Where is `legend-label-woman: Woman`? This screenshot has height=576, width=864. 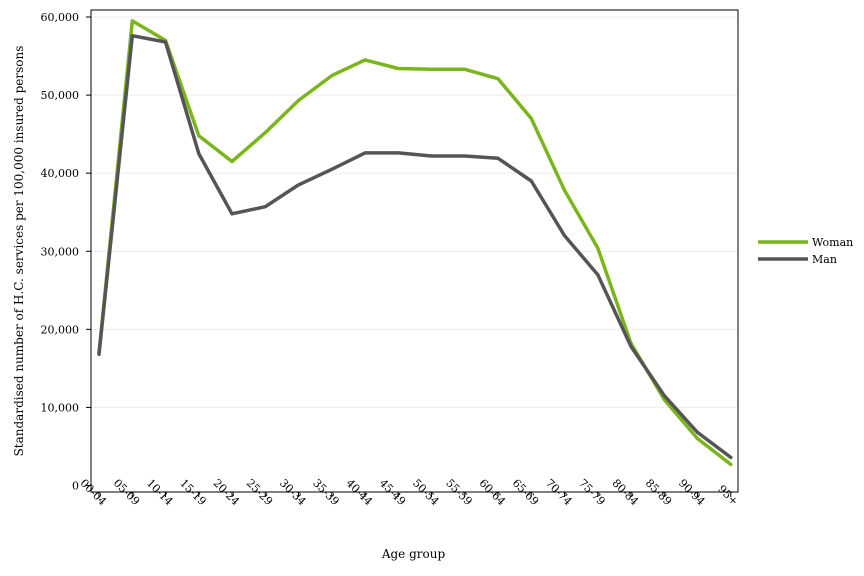
legend-label-woman: Woman is located at coordinates (832, 242).